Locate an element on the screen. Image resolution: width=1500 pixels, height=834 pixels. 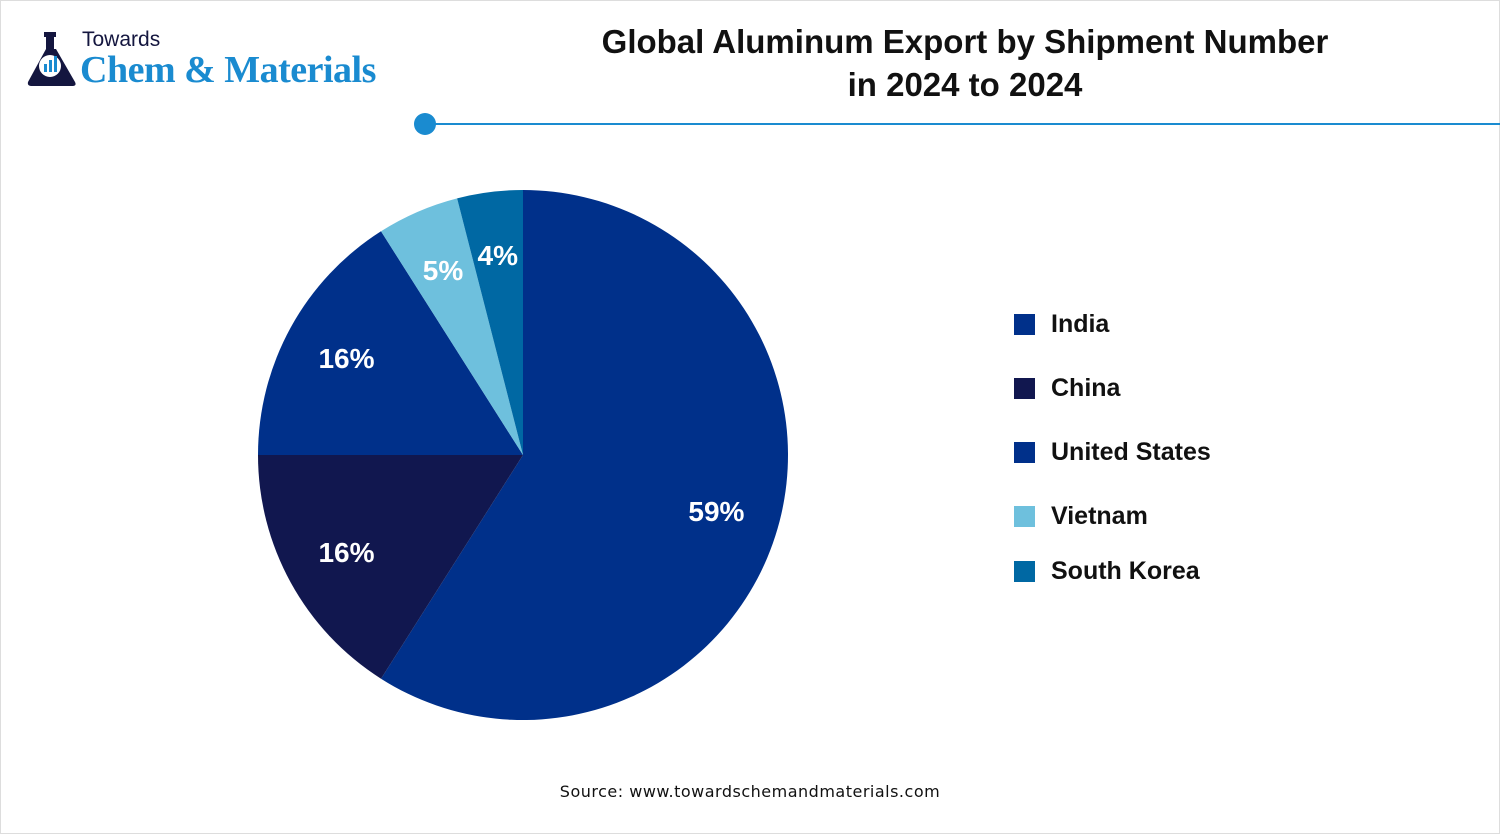
divider-dot is located at coordinates (425, 124).